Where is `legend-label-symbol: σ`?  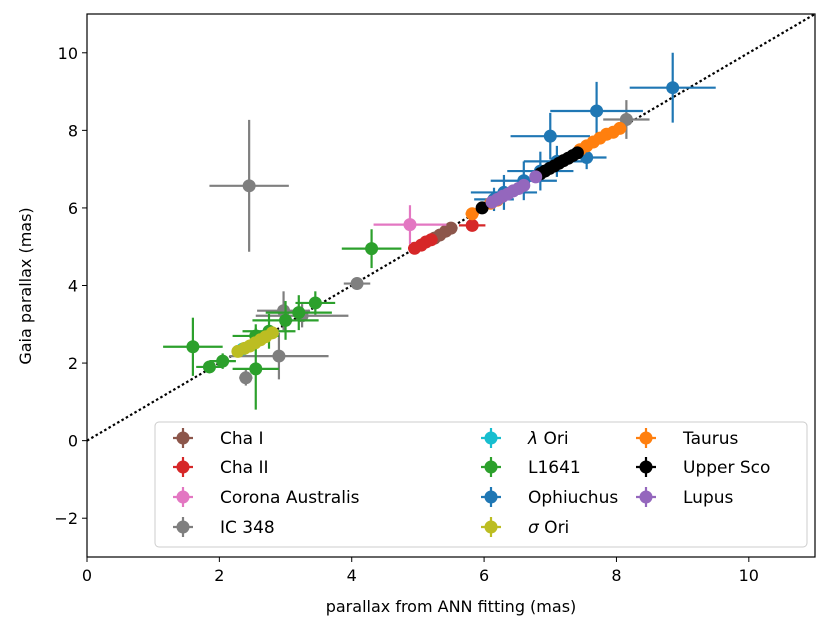
legend-label-symbol: σ is located at coordinates (534, 528).